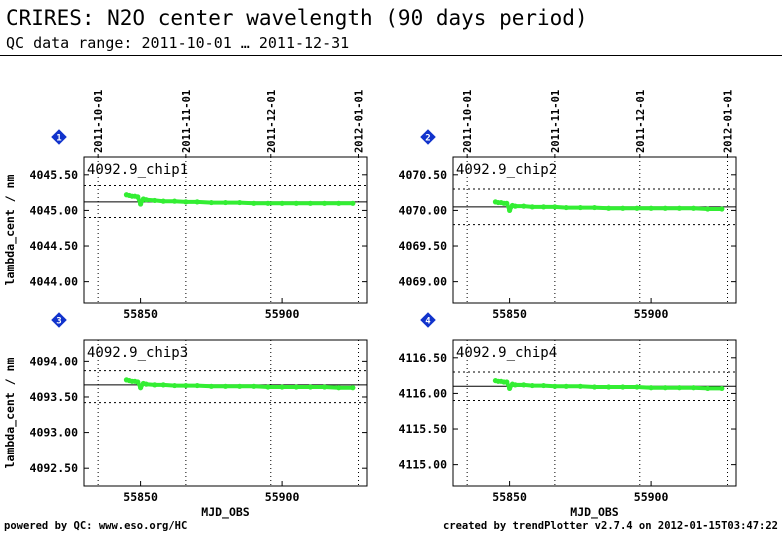  Describe the element at coordinates (137, 353) in the screenshot. I see `panel-label: 4092.9_chip3` at that location.